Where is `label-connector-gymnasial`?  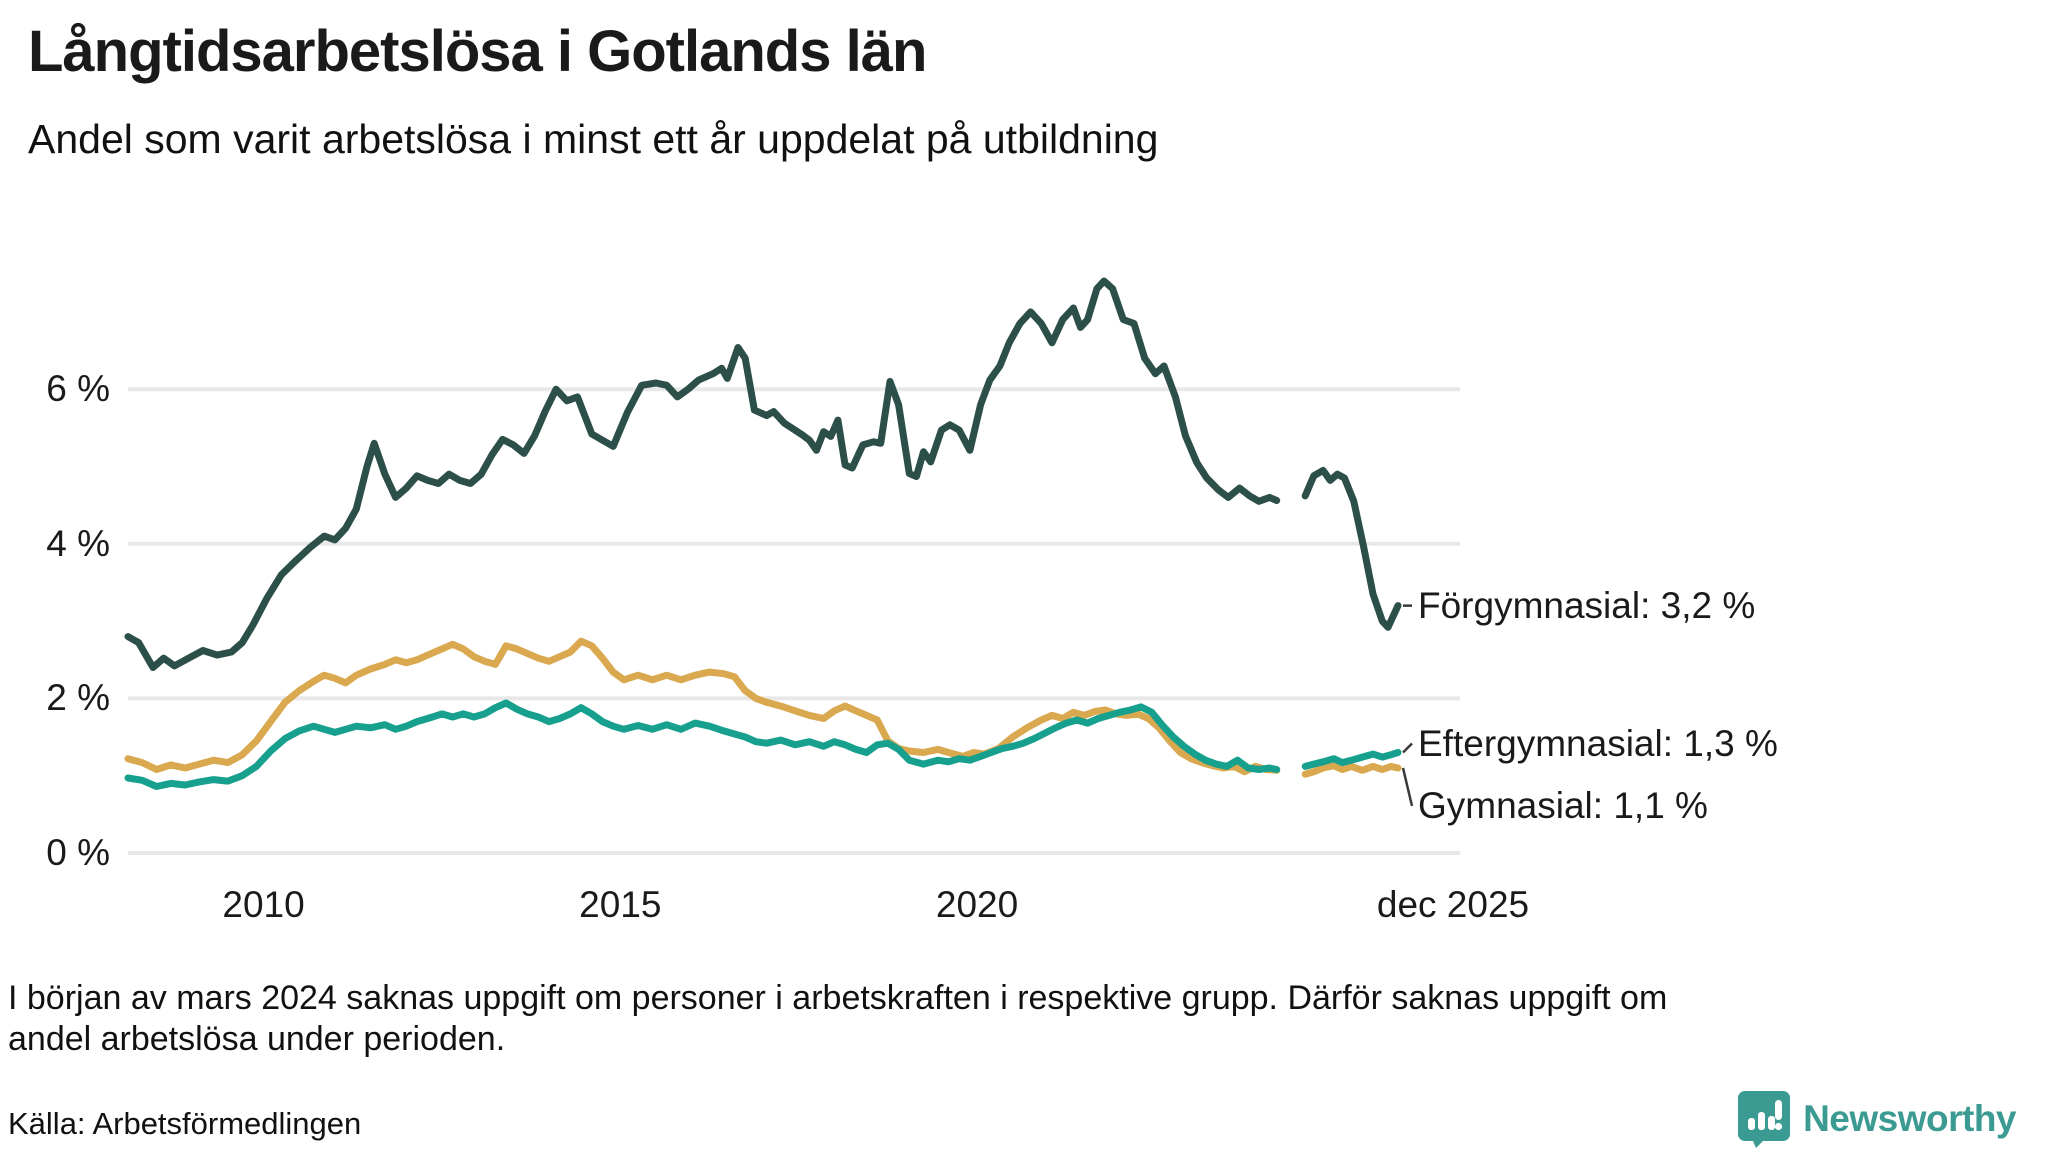
label-connector-gymnasial is located at coordinates (1407, 787).